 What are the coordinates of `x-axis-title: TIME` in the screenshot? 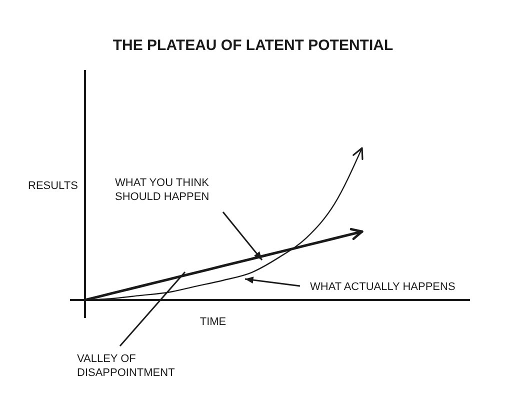 It's located at (213, 322).